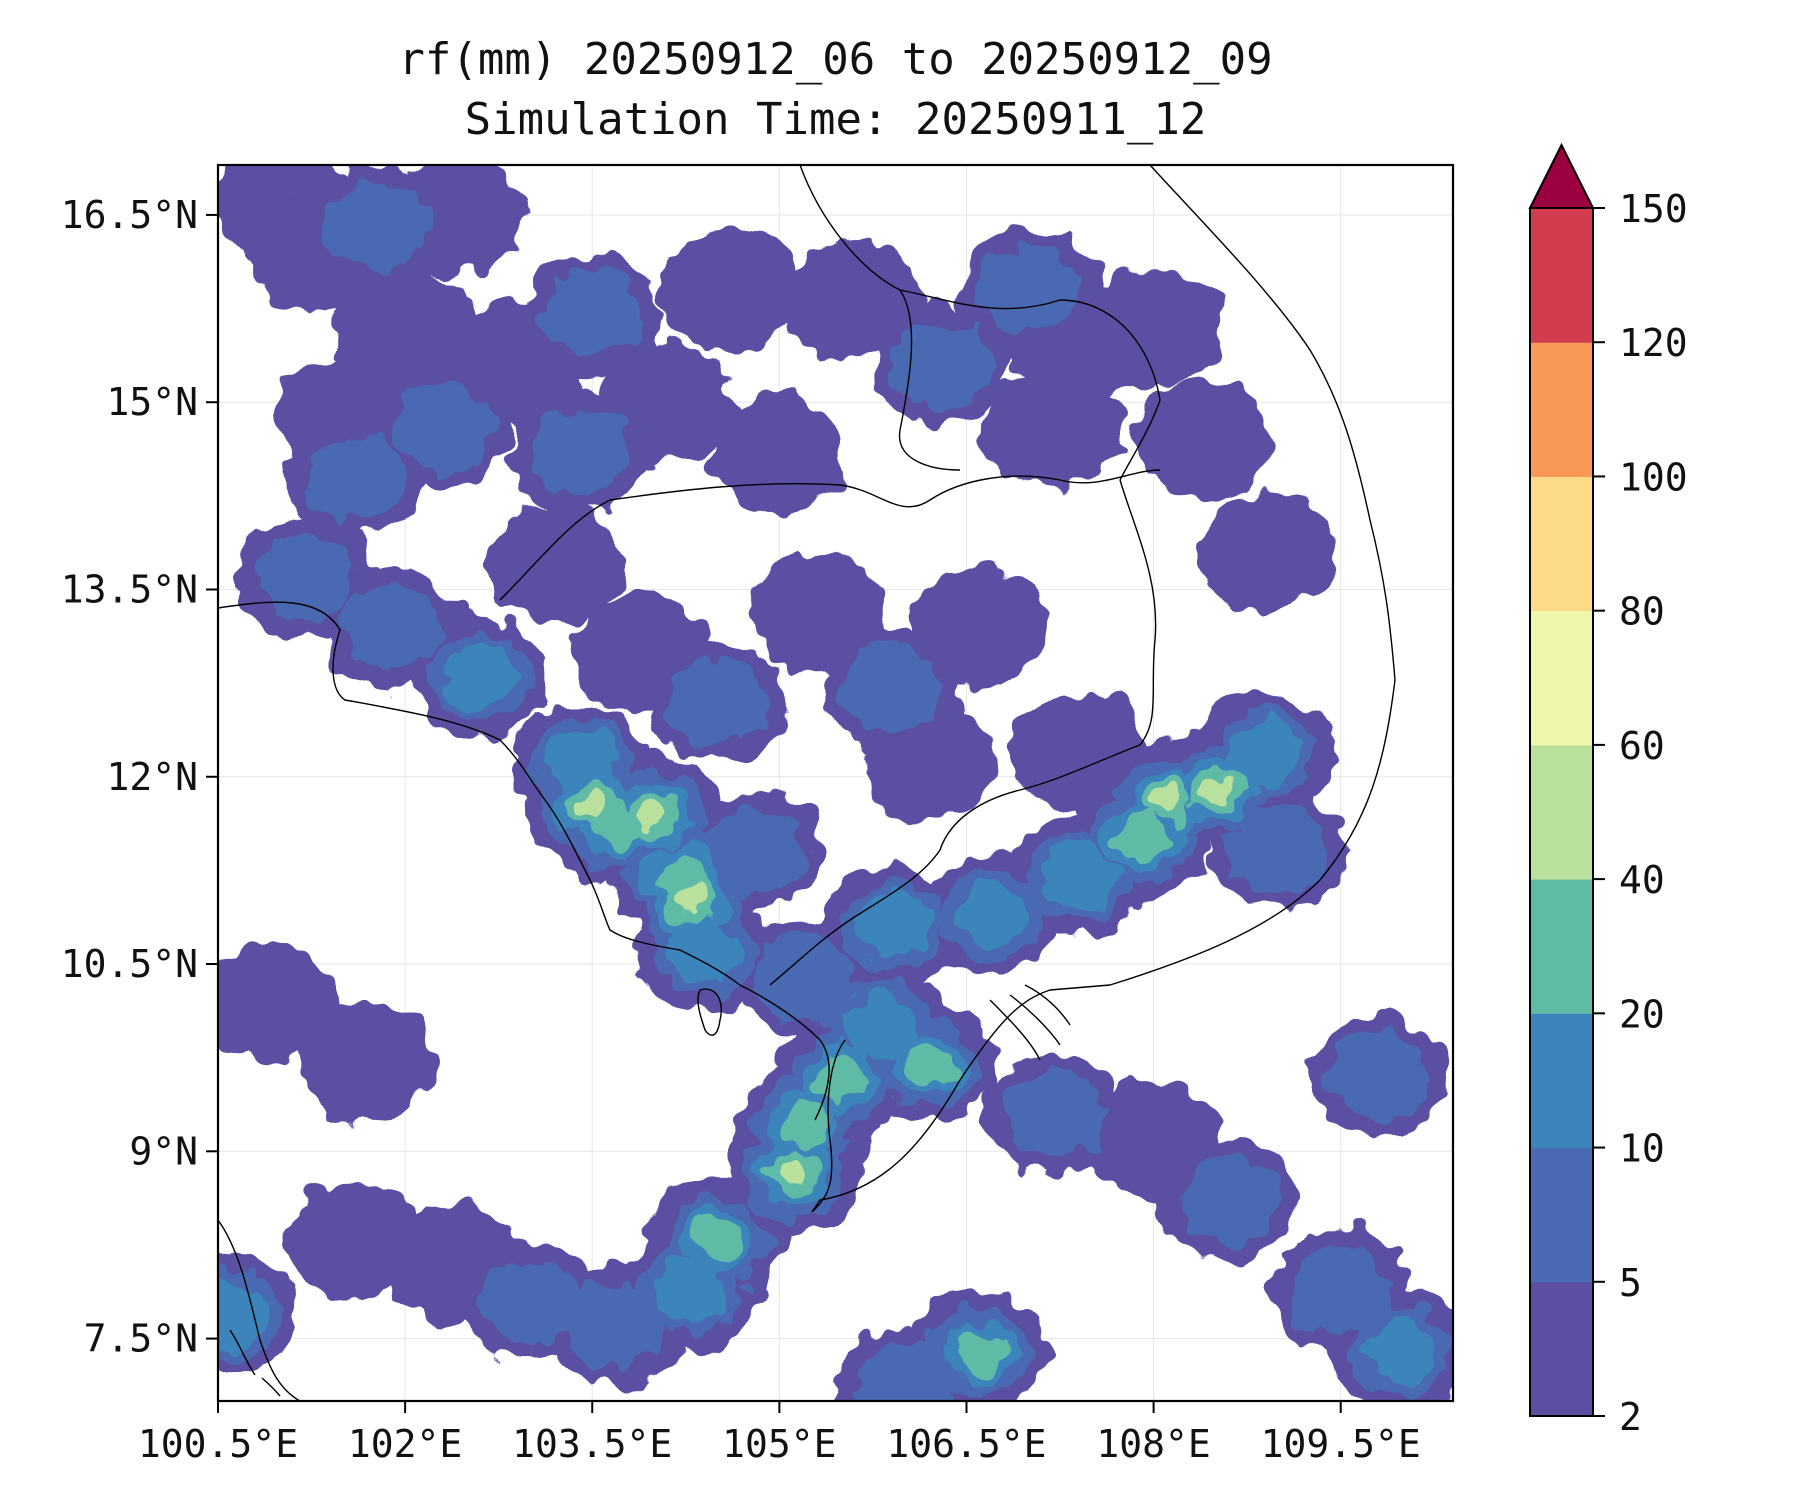  Describe the element at coordinates (966, 1444) in the screenshot. I see `x-tick-label: 106.5°E` at that location.